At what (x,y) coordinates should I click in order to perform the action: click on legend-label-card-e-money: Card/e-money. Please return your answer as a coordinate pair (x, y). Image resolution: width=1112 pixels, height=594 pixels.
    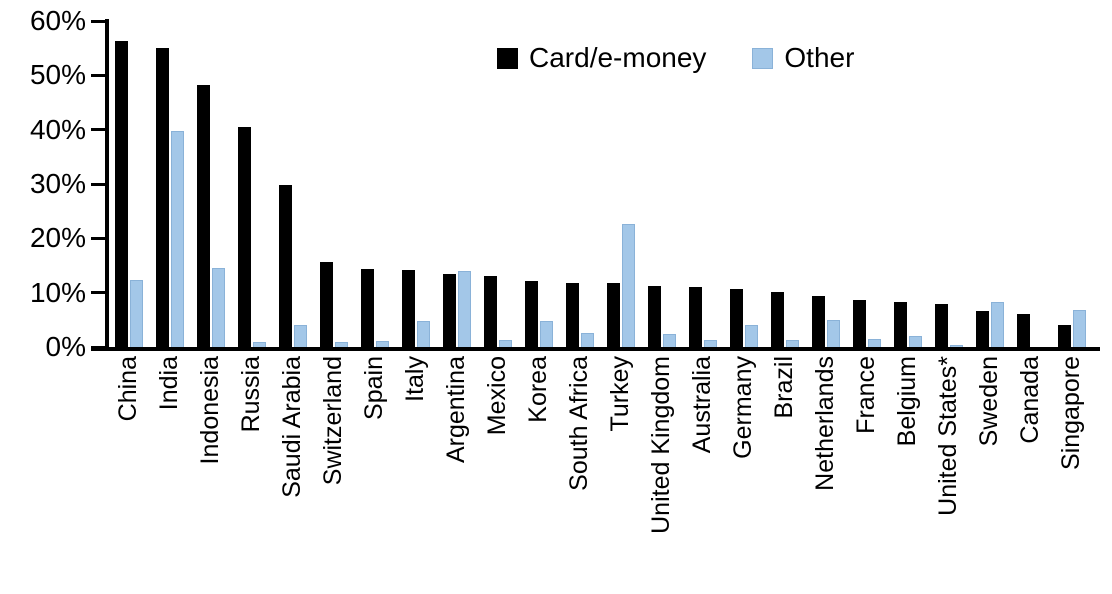
    Looking at the image, I should click on (618, 57).